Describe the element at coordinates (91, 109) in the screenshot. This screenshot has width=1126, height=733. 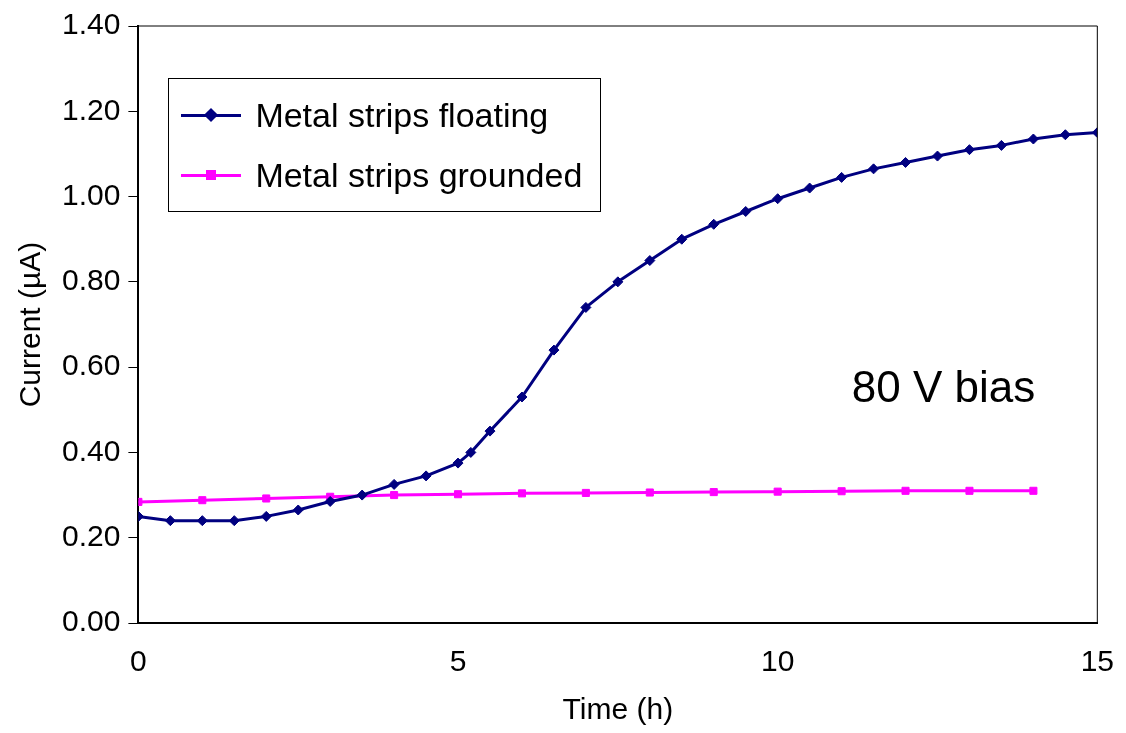
I see `y-tick-label: 1.20` at that location.